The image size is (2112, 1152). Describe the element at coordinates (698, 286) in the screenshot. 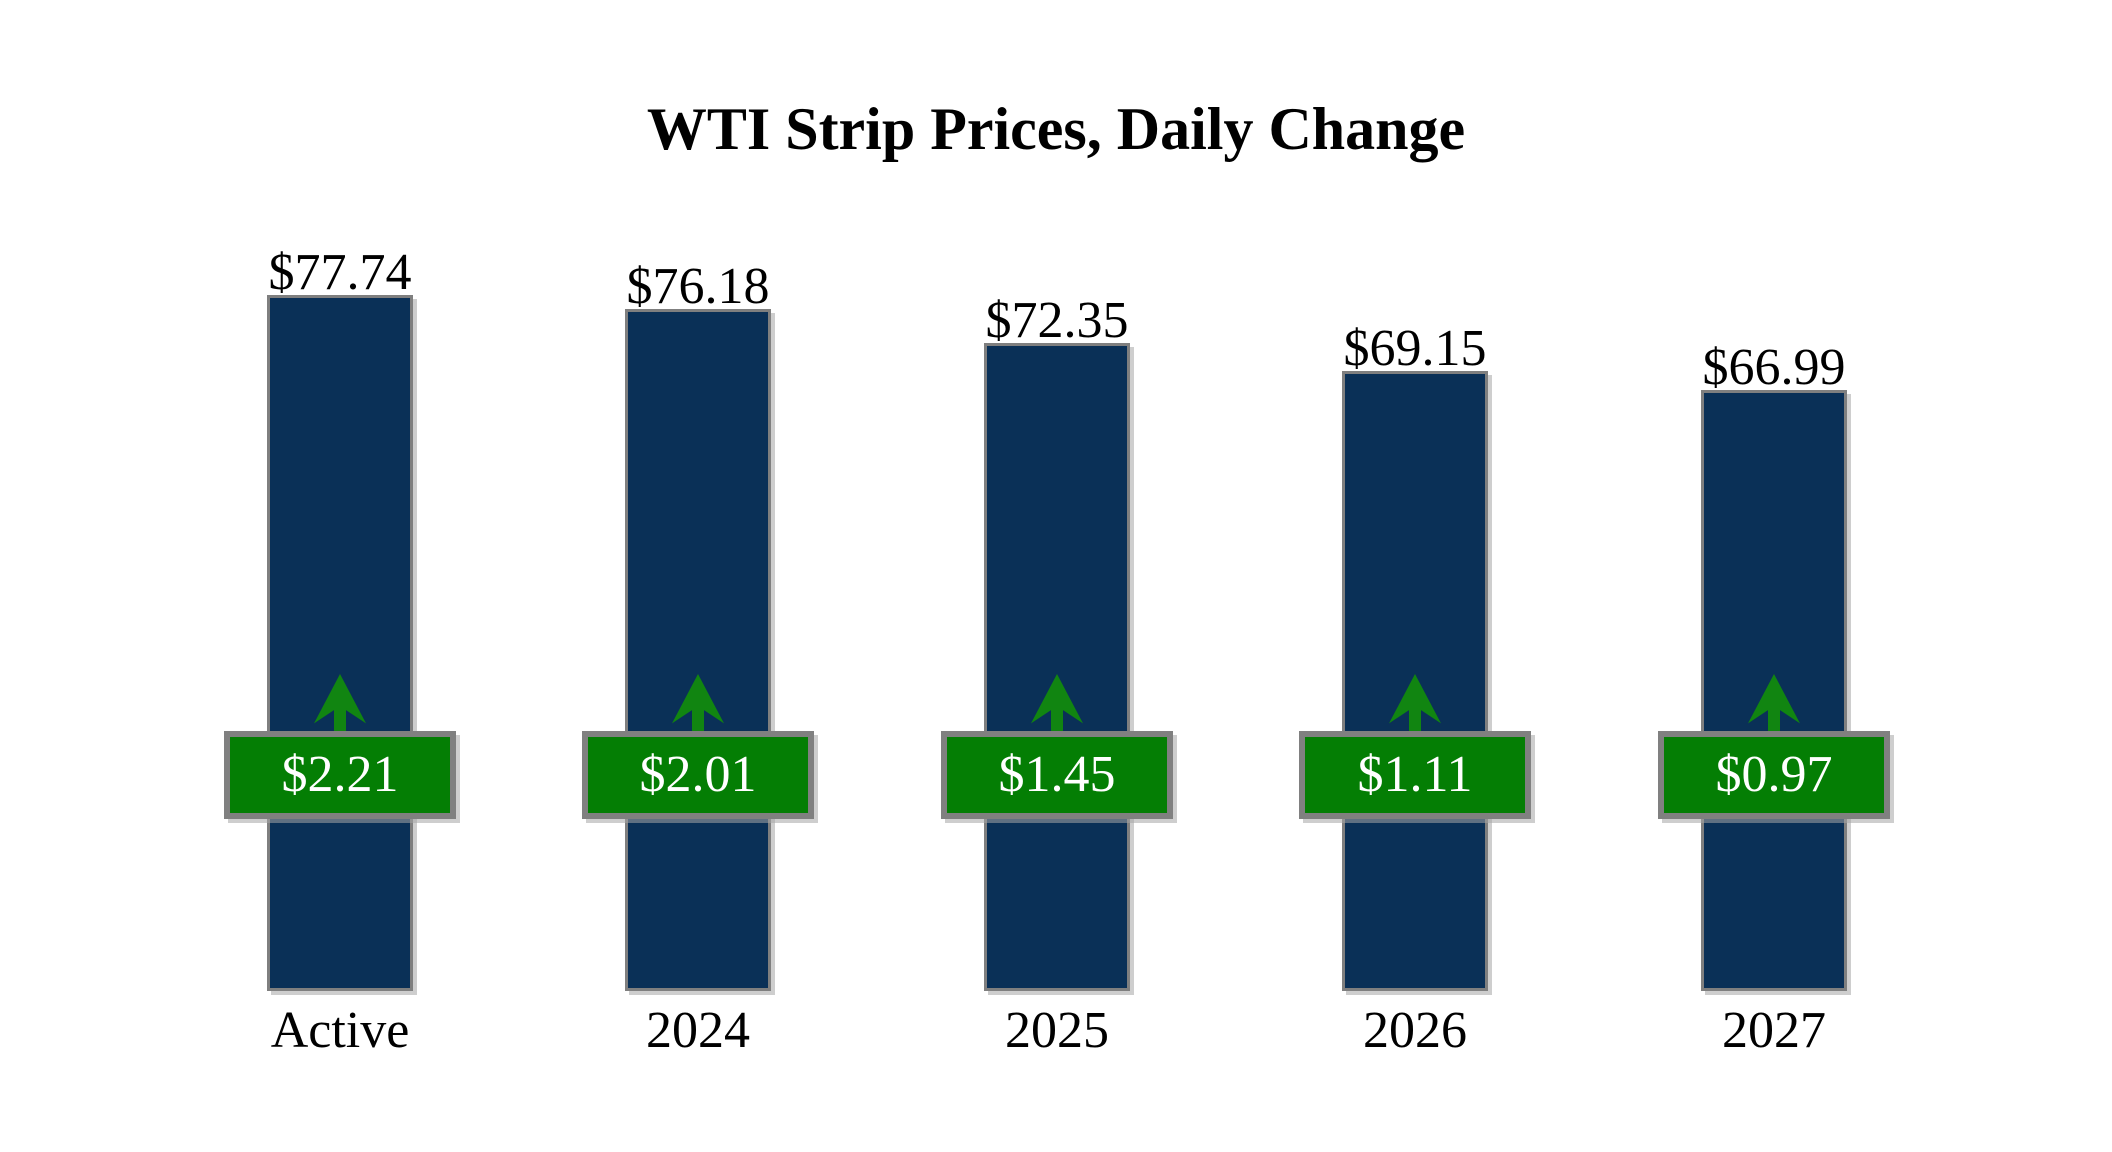

I see `price-label: $76.18` at that location.